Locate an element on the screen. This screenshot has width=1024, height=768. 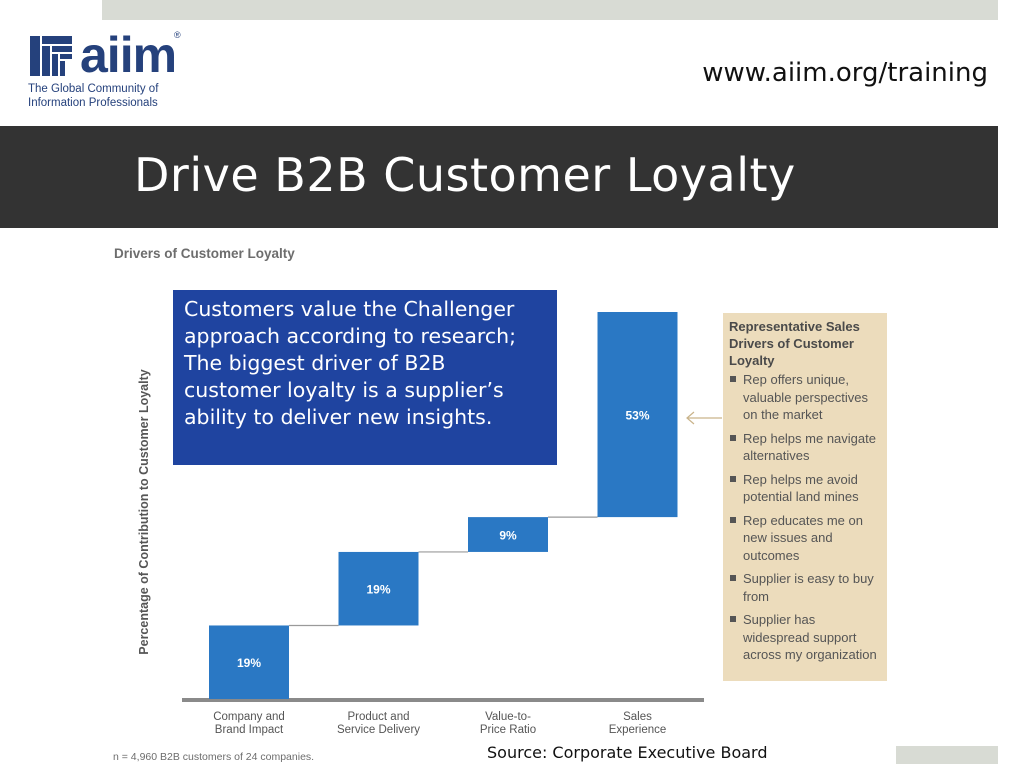
category-label: Price Ratio is located at coordinates (508, 730).